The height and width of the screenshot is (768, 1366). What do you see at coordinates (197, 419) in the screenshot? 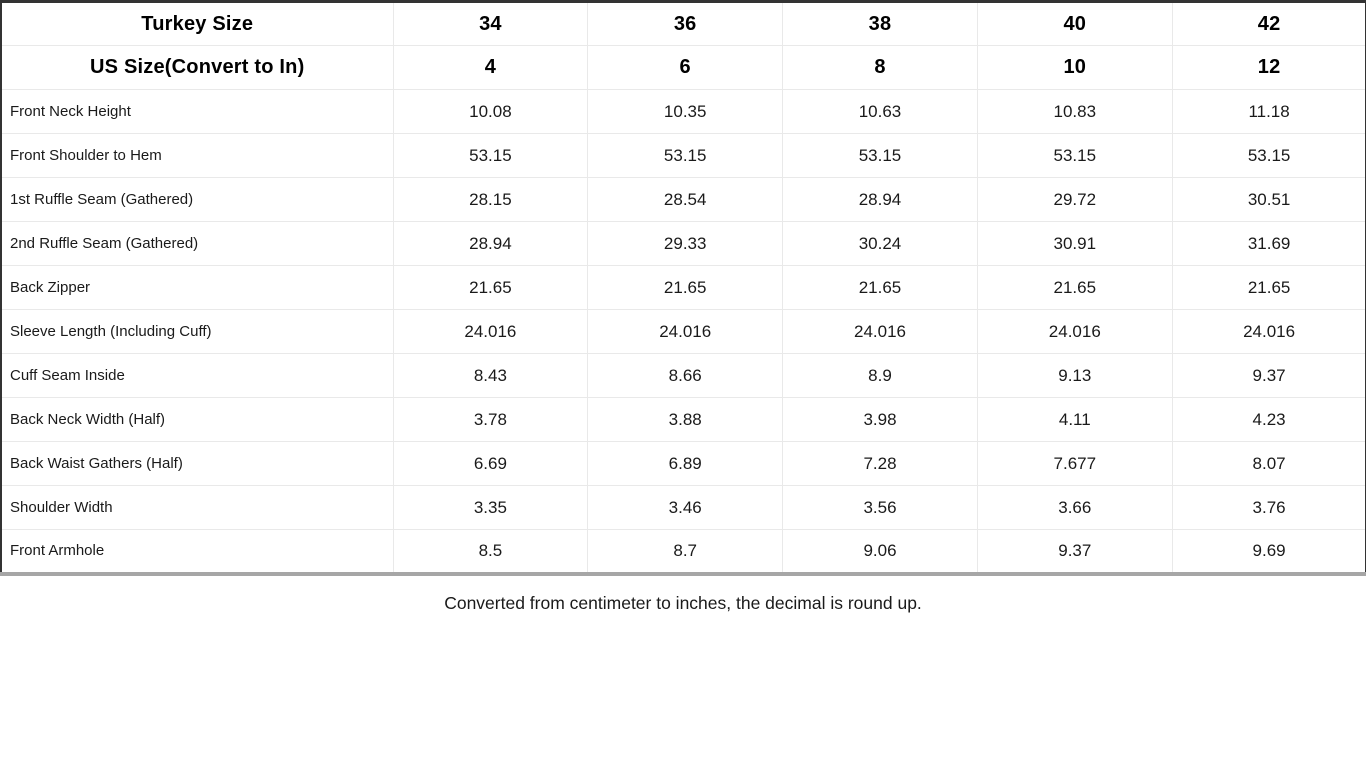
I see `row-label: Back Neck Width (Half)` at bounding box center [197, 419].